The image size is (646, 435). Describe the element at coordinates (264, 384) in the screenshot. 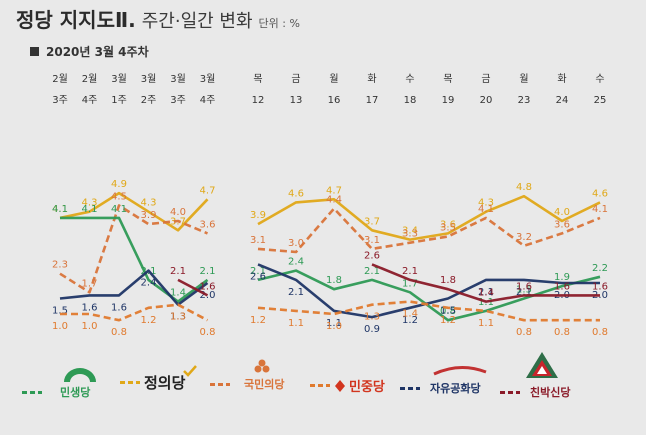

I see `legend-label: 국민의당` at that location.